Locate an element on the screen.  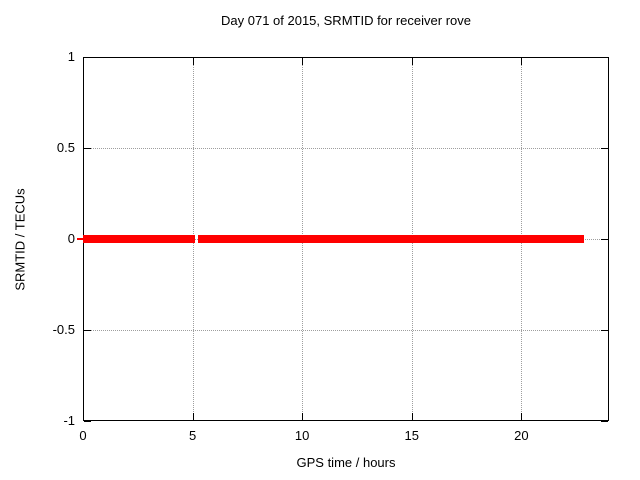
x-tick-label-10: 10 is located at coordinates (302, 435).